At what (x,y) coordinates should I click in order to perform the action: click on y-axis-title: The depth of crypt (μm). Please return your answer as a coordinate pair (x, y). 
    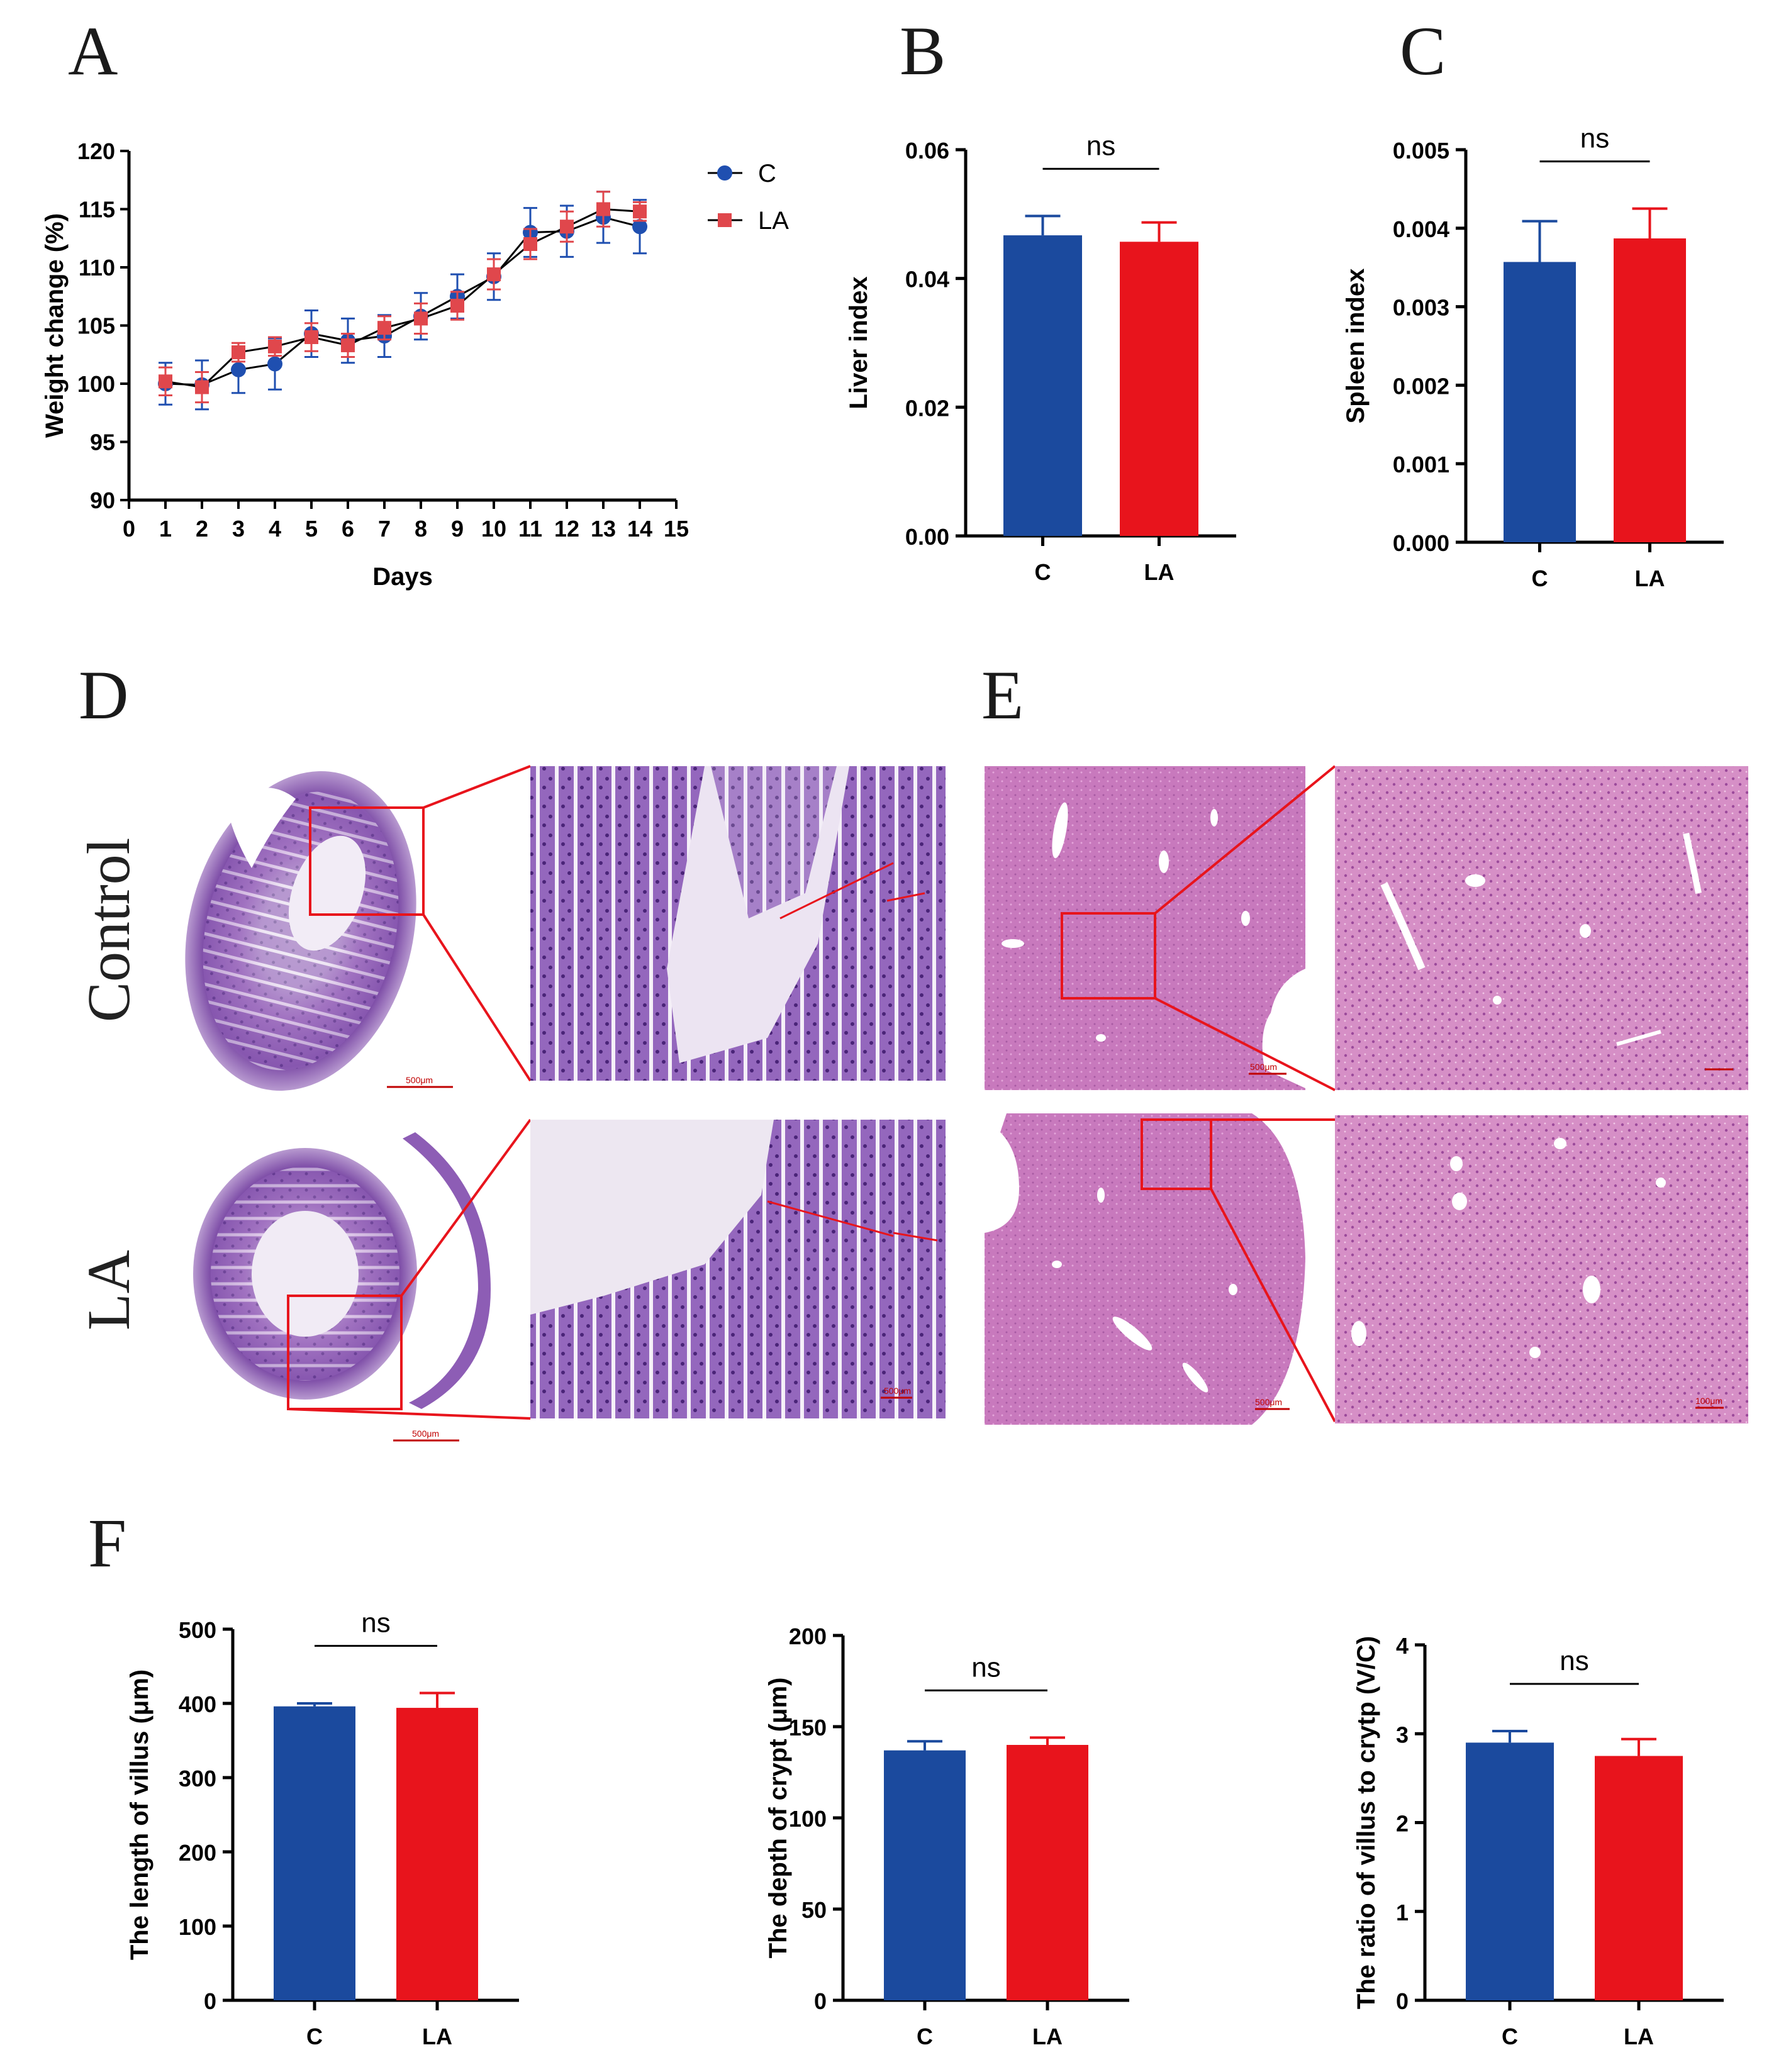
    Looking at the image, I should click on (778, 1818).